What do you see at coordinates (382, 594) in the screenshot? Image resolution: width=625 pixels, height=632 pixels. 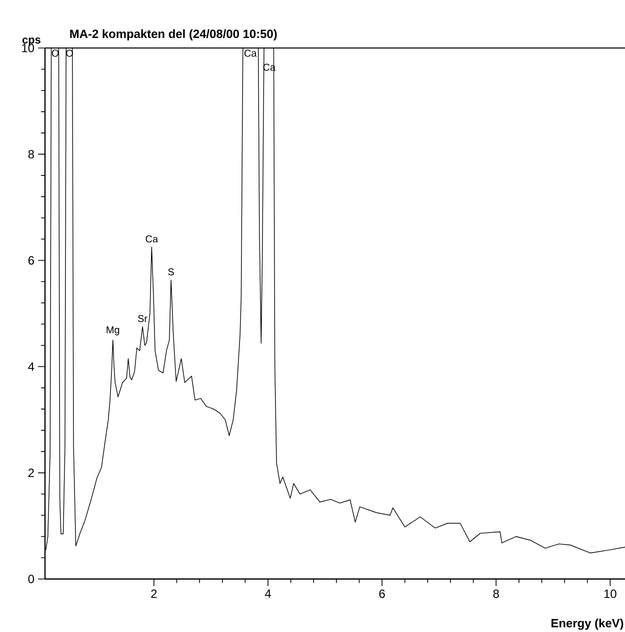 I see `x-tick-label: 6` at bounding box center [382, 594].